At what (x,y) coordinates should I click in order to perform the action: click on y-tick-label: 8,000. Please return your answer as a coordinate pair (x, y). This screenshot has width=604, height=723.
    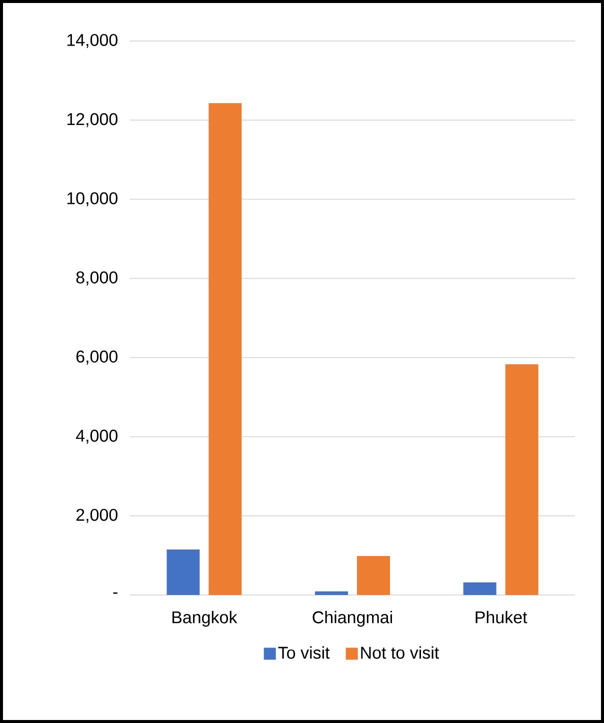
    Looking at the image, I should click on (97, 278).